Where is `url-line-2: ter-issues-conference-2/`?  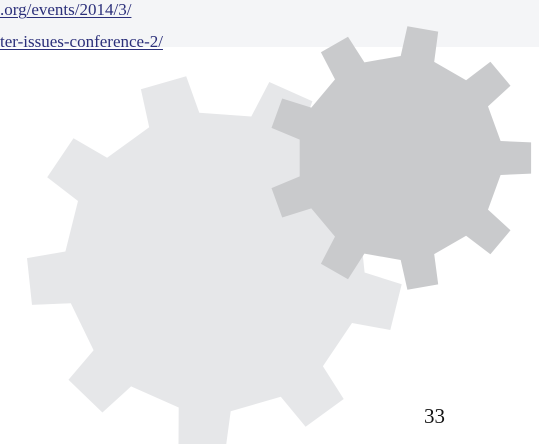 url-line-2: ter-issues-conference-2/ is located at coordinates (81, 41).